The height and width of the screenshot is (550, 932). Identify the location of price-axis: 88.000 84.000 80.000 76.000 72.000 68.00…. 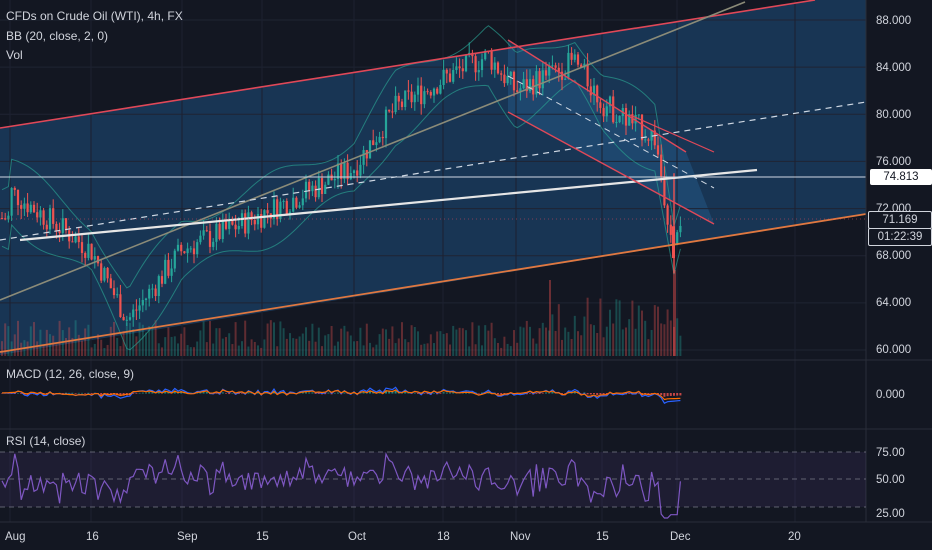
(893, 267).